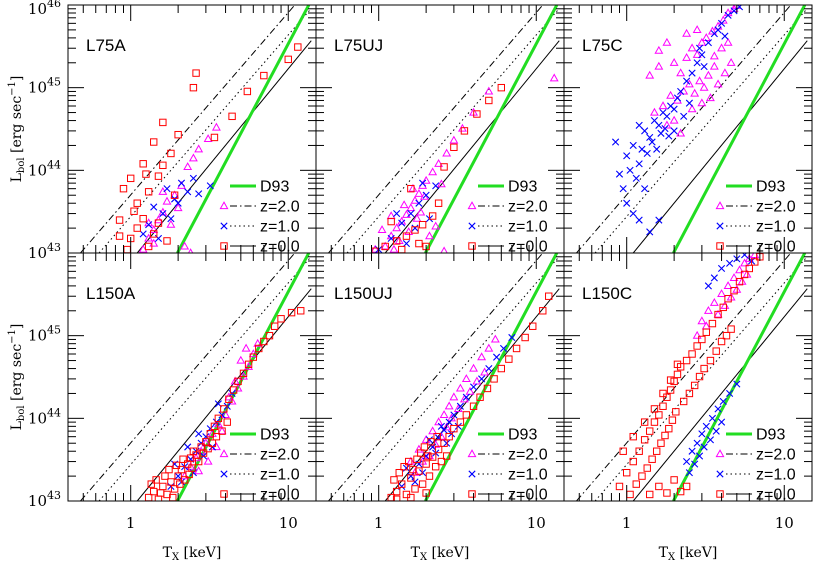 This screenshot has height=562, width=817. What do you see at coordinates (288, 523) in the screenshot?
I see `x-tick-label: 10` at bounding box center [288, 523].